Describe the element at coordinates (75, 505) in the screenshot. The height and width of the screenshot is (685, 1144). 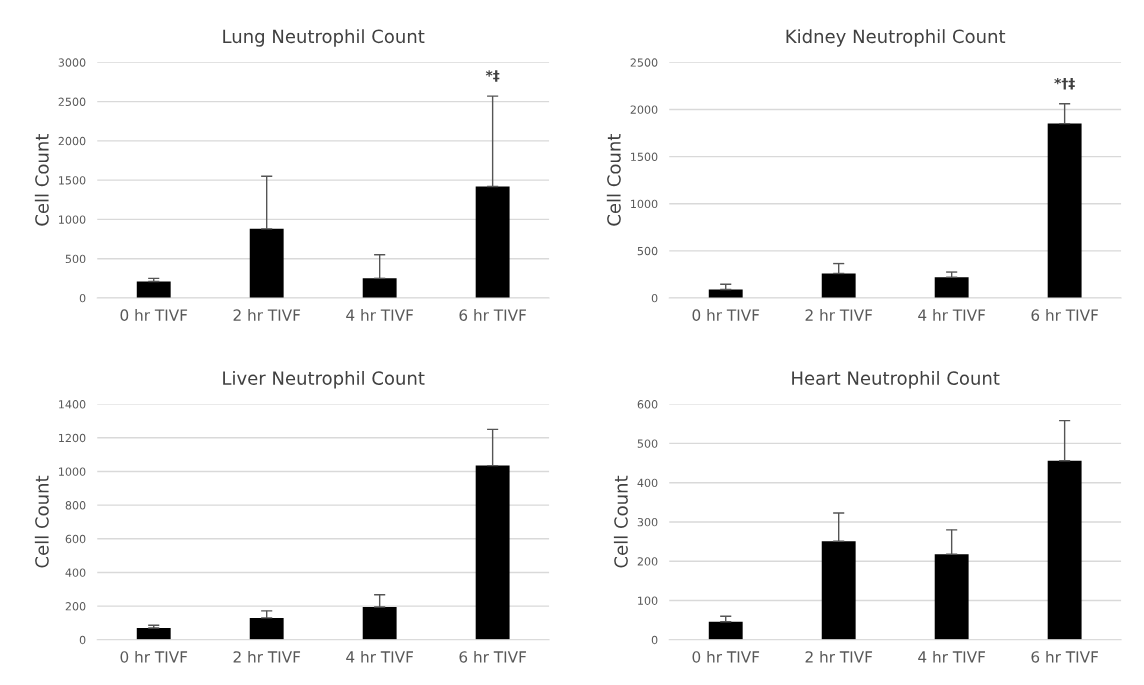
I see `y-tick-label: 800` at that location.